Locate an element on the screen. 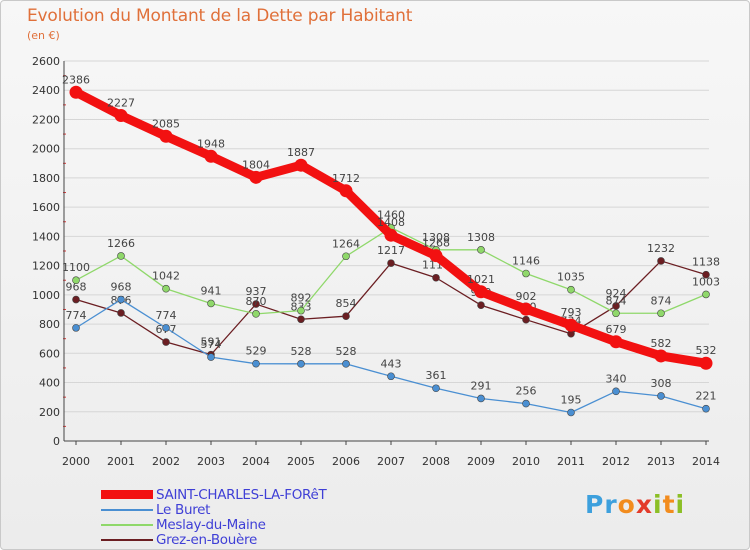  legend-label: SAINT-CHARLES-LA-FORêT is located at coordinates (241, 494).